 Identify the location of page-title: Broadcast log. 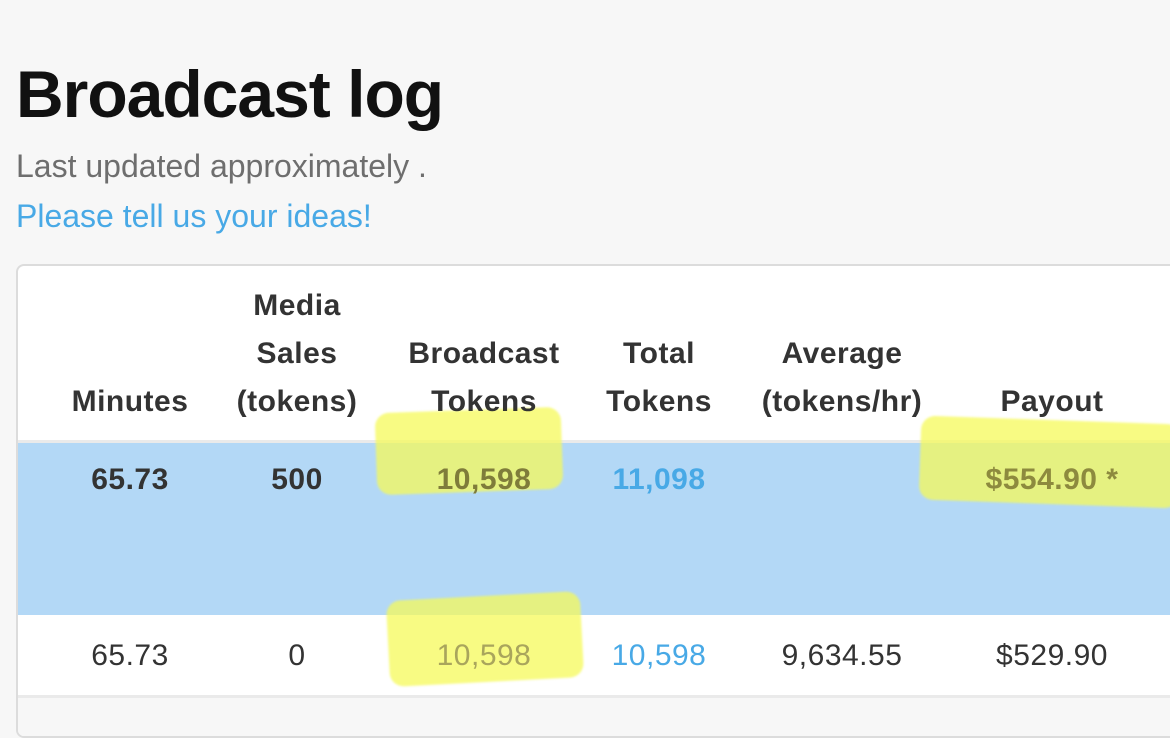
(230, 94).